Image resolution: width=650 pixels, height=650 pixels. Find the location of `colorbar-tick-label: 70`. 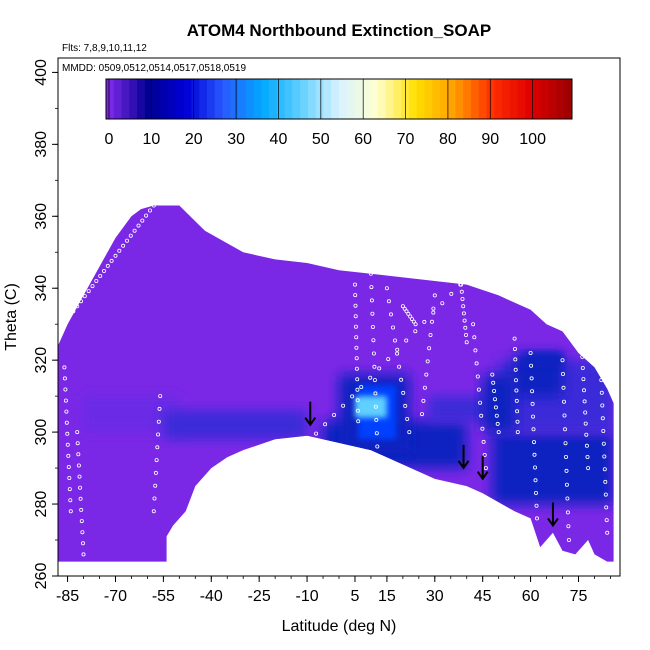

colorbar-tick-label: 70 is located at coordinates (406, 139).